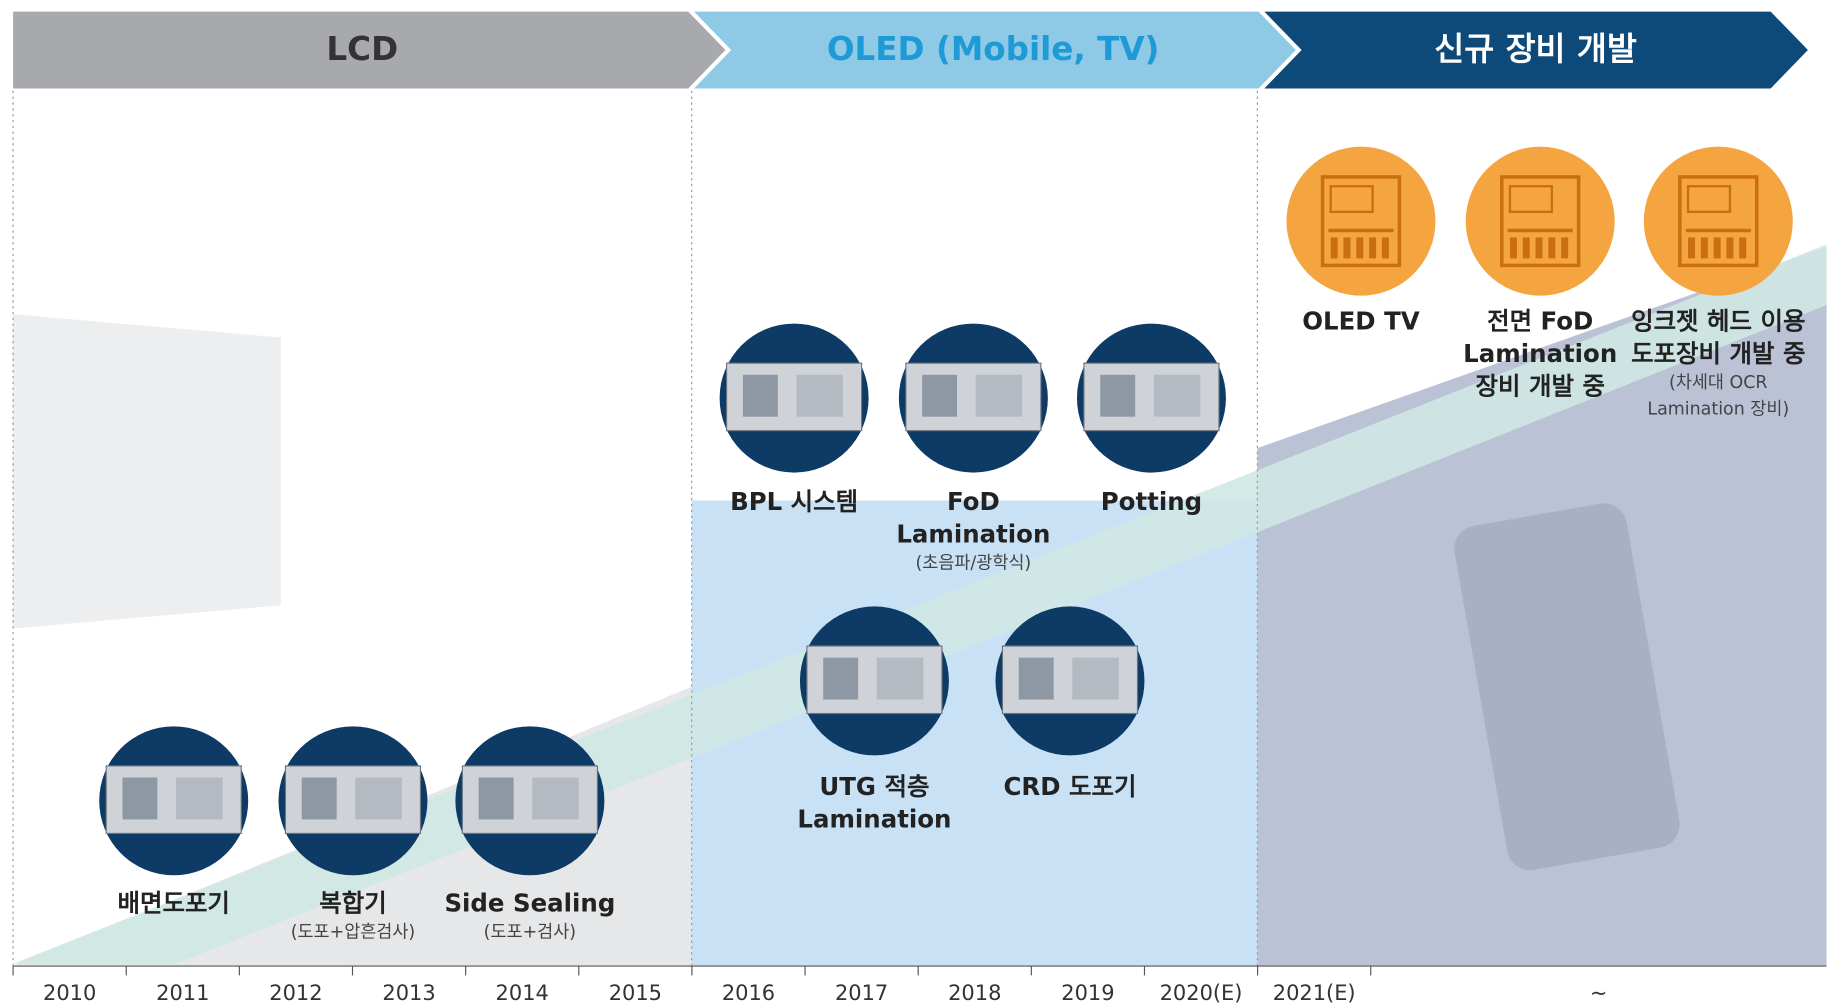  I want to click on item-sub: (차세대 OCR, so click(1718, 383).